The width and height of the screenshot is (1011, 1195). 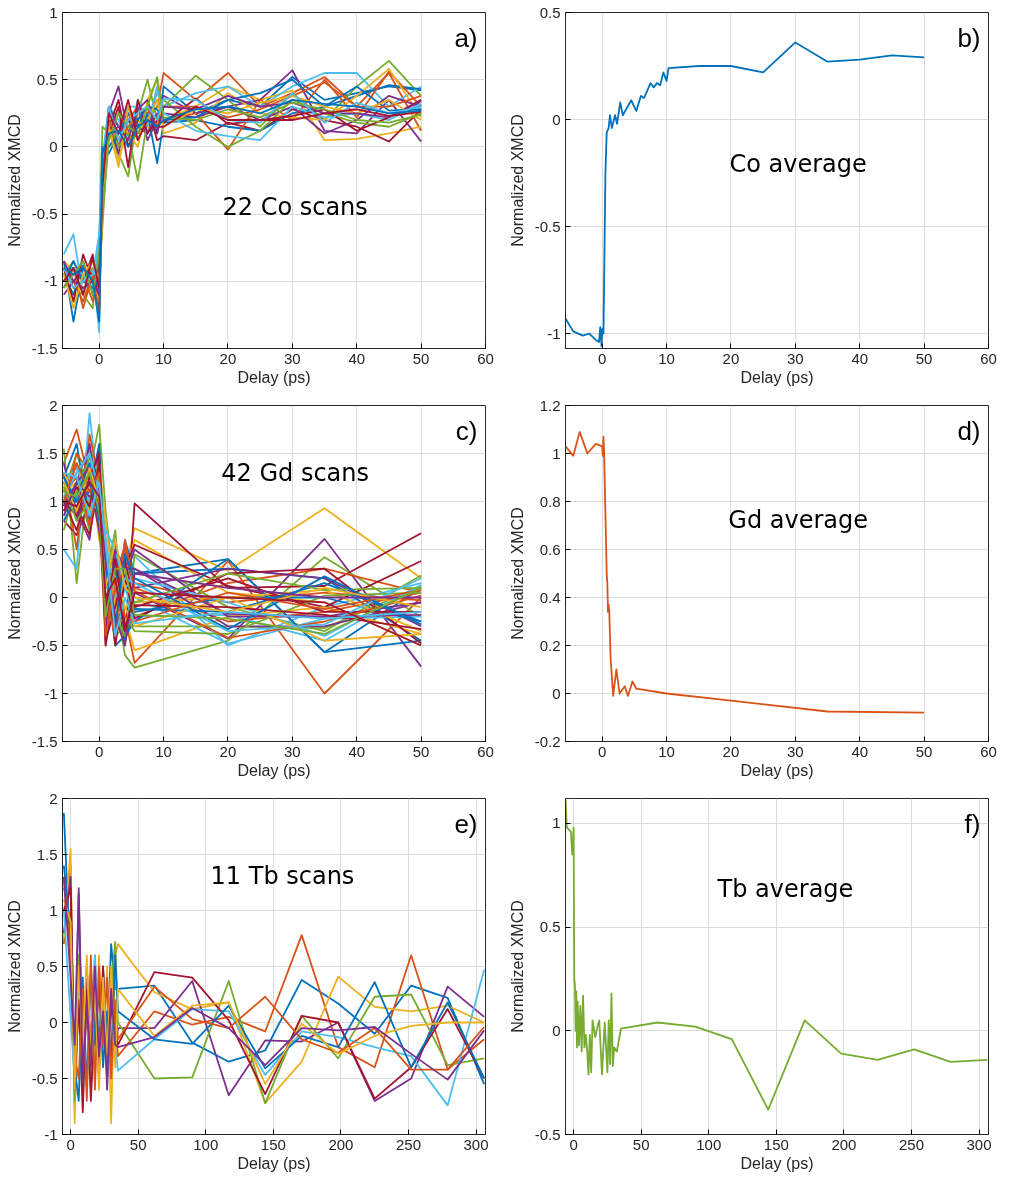 I want to click on annotation: a), so click(x=466, y=37).